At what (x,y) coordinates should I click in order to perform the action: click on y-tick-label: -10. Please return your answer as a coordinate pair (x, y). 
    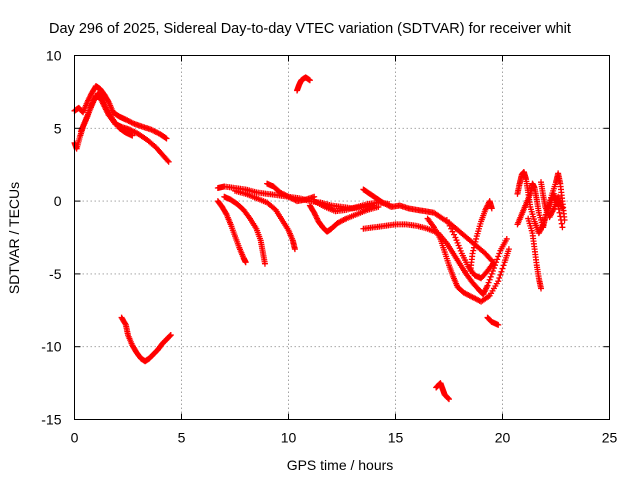
    Looking at the image, I should click on (51, 347).